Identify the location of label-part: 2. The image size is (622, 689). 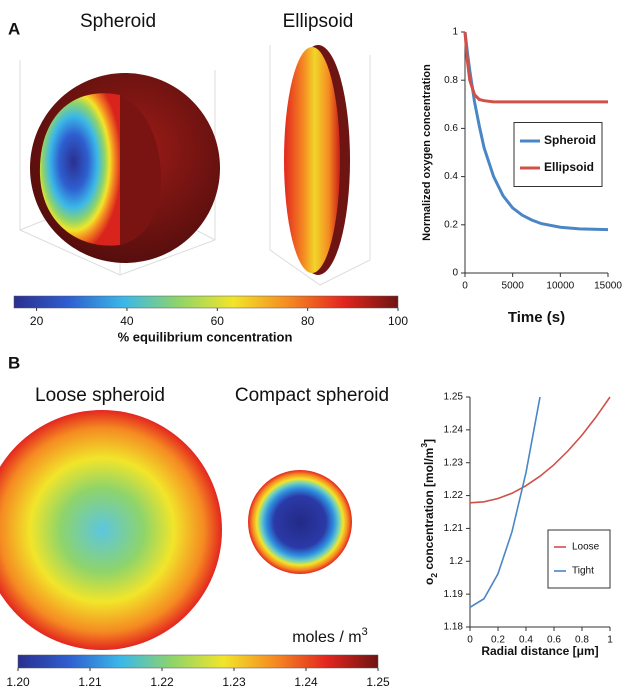
(434, 575).